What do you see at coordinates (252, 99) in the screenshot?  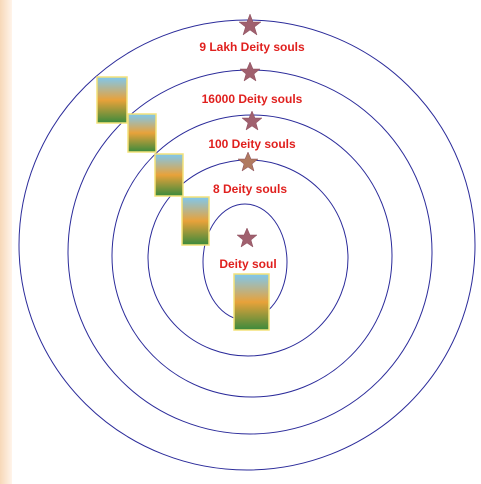 I see `ring-label: 16000 Deity souls` at bounding box center [252, 99].